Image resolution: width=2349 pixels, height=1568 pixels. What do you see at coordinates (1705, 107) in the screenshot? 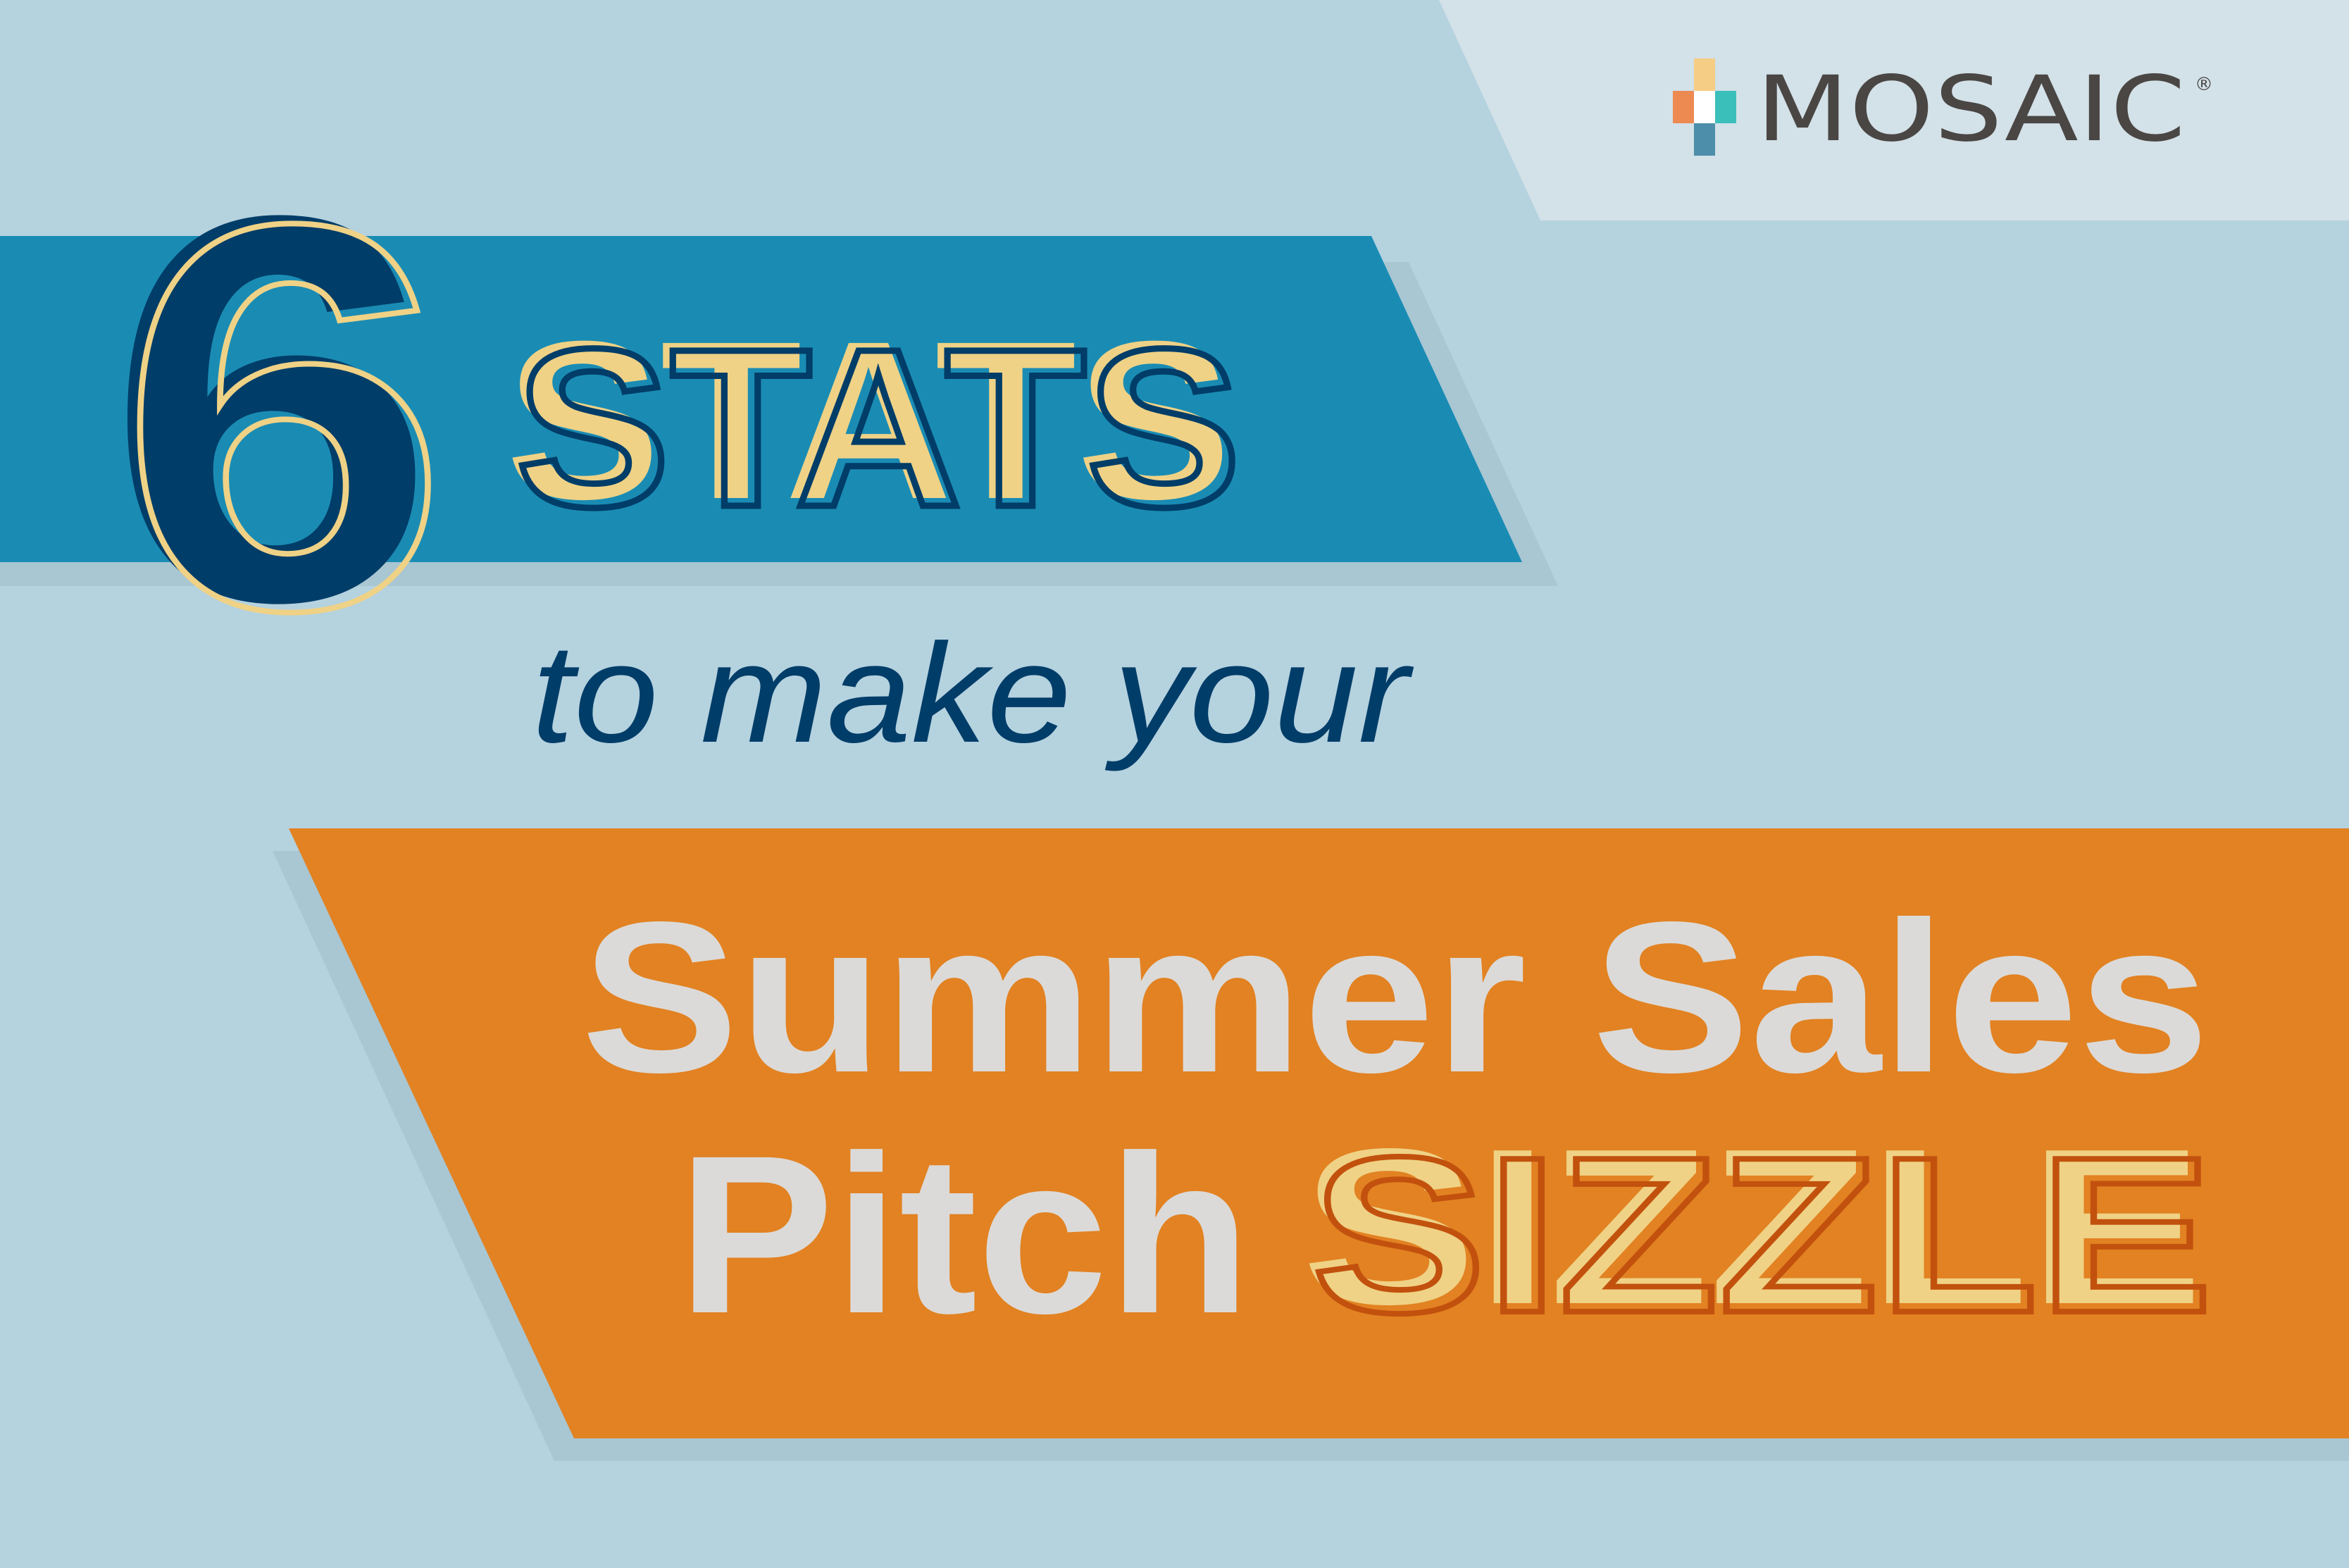
I see `logo-tile-center` at bounding box center [1705, 107].